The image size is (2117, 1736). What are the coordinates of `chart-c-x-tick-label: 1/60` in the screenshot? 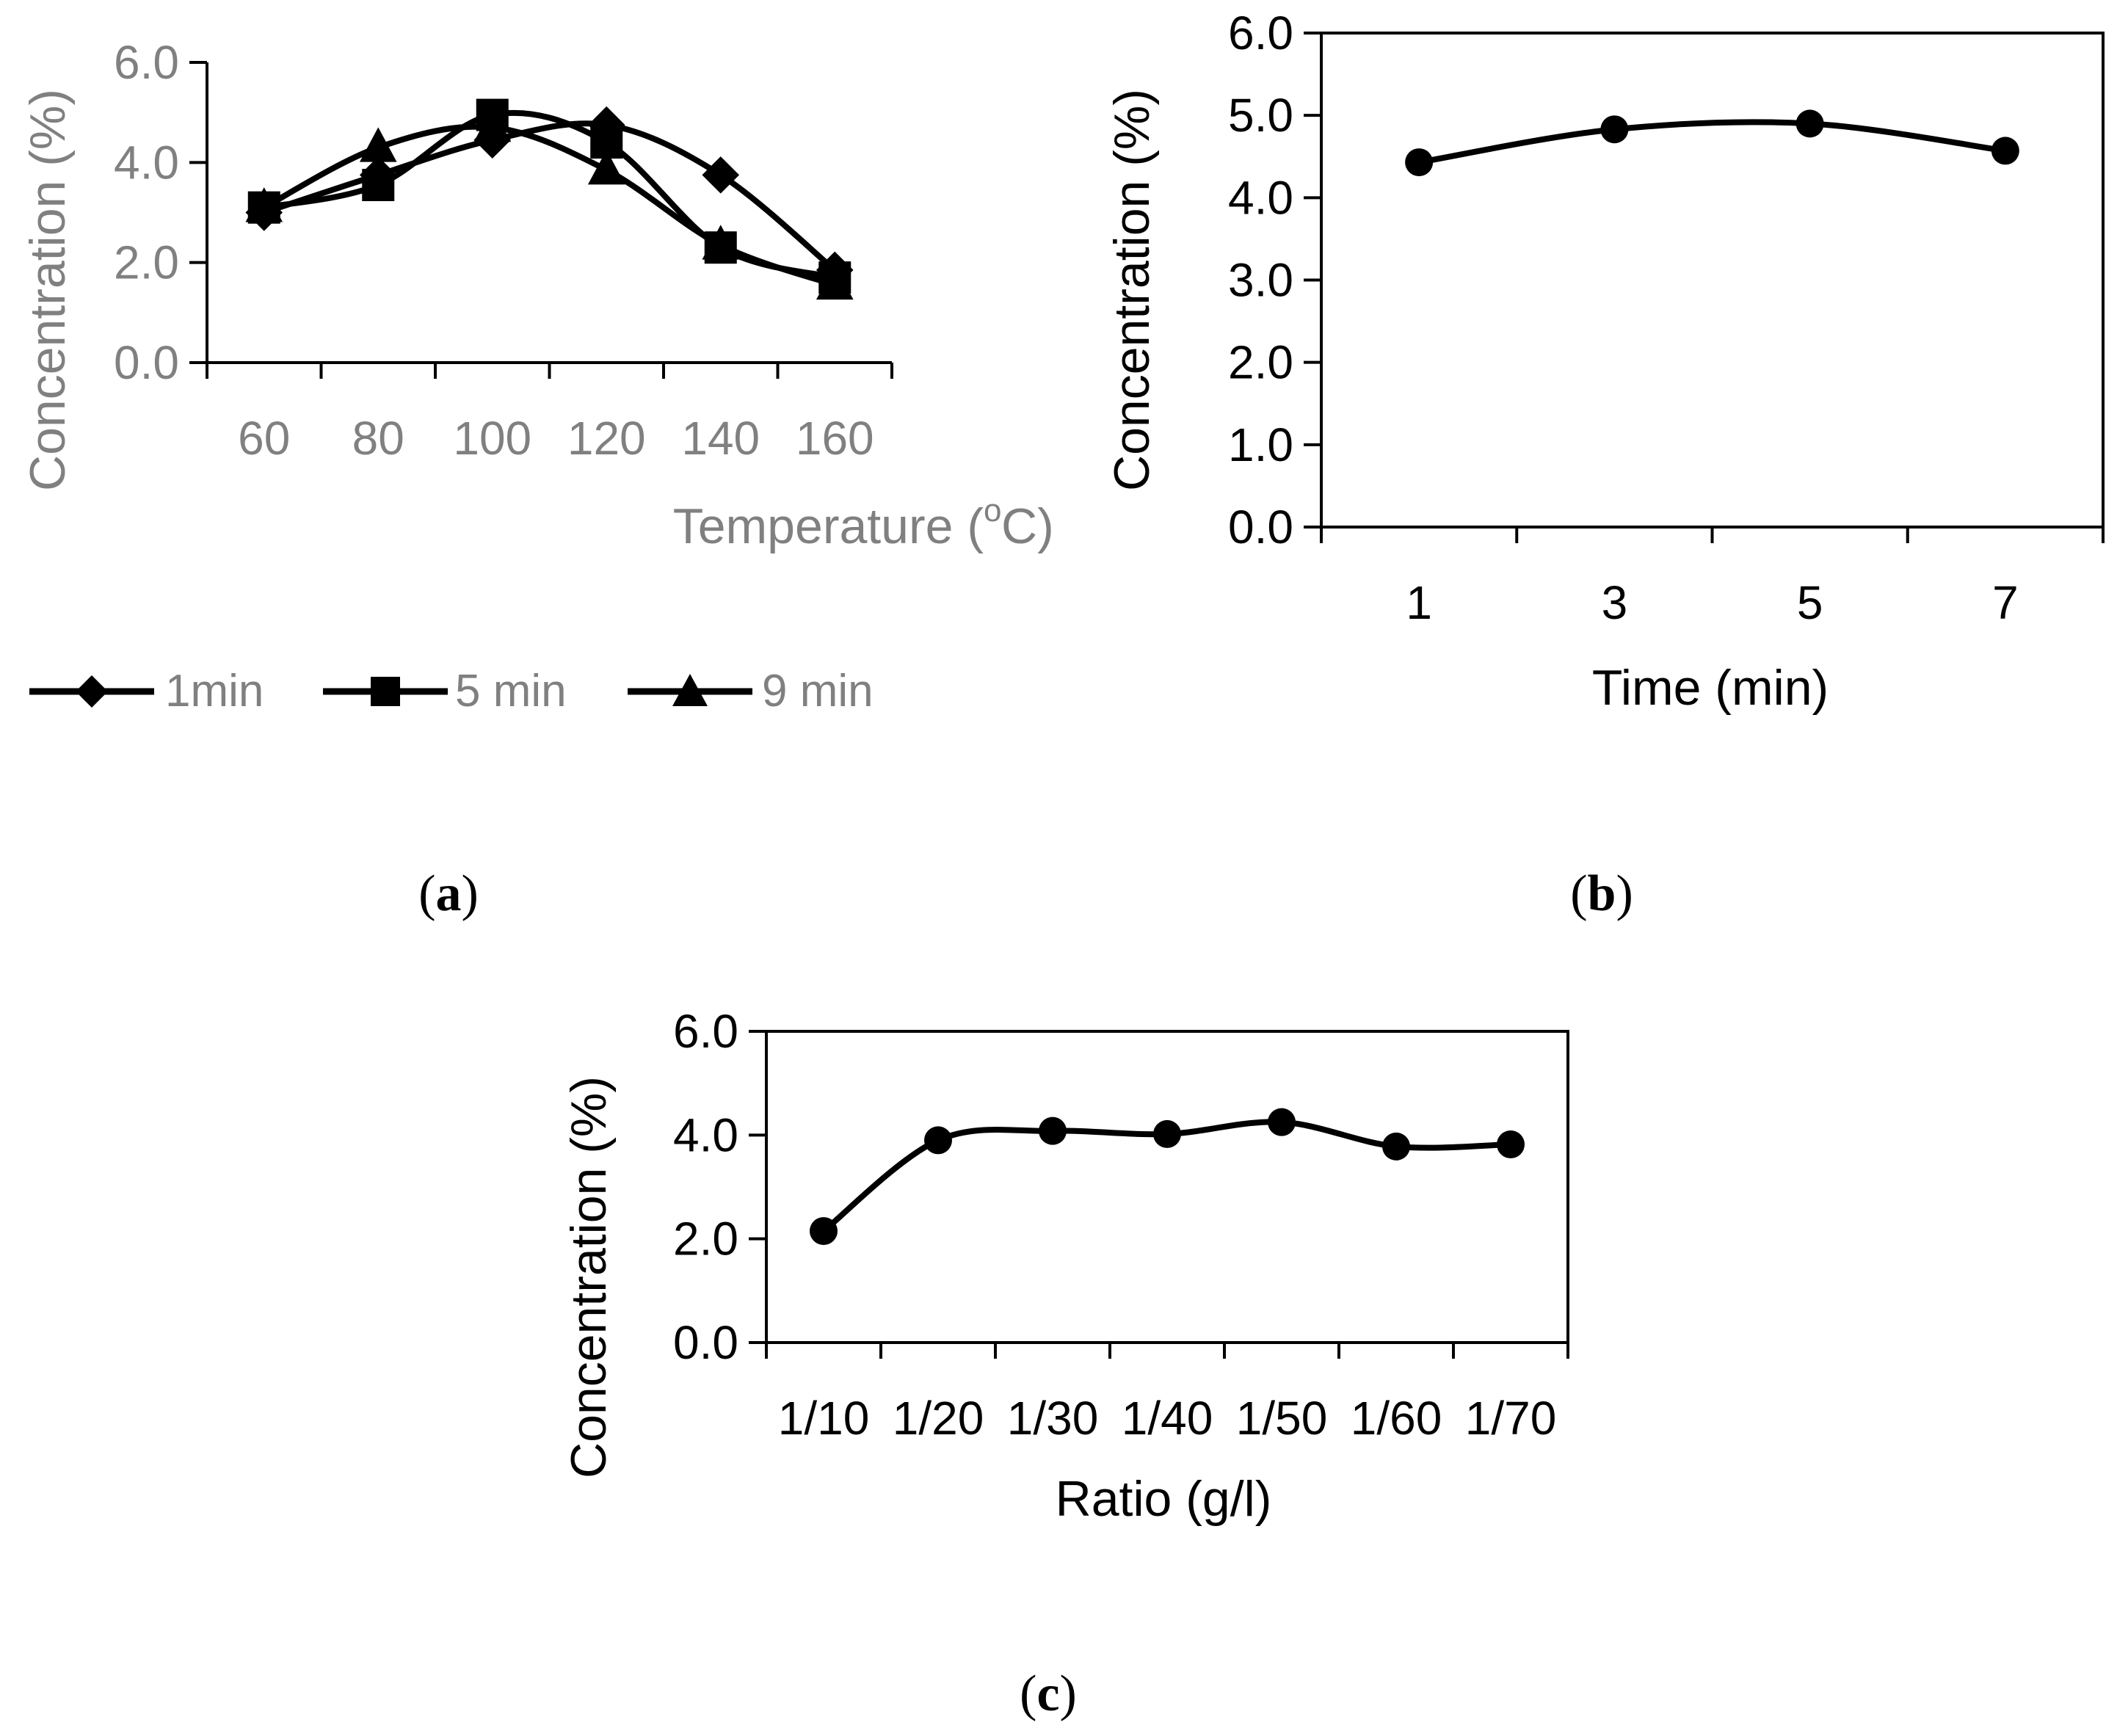 It's located at (1397, 1418).